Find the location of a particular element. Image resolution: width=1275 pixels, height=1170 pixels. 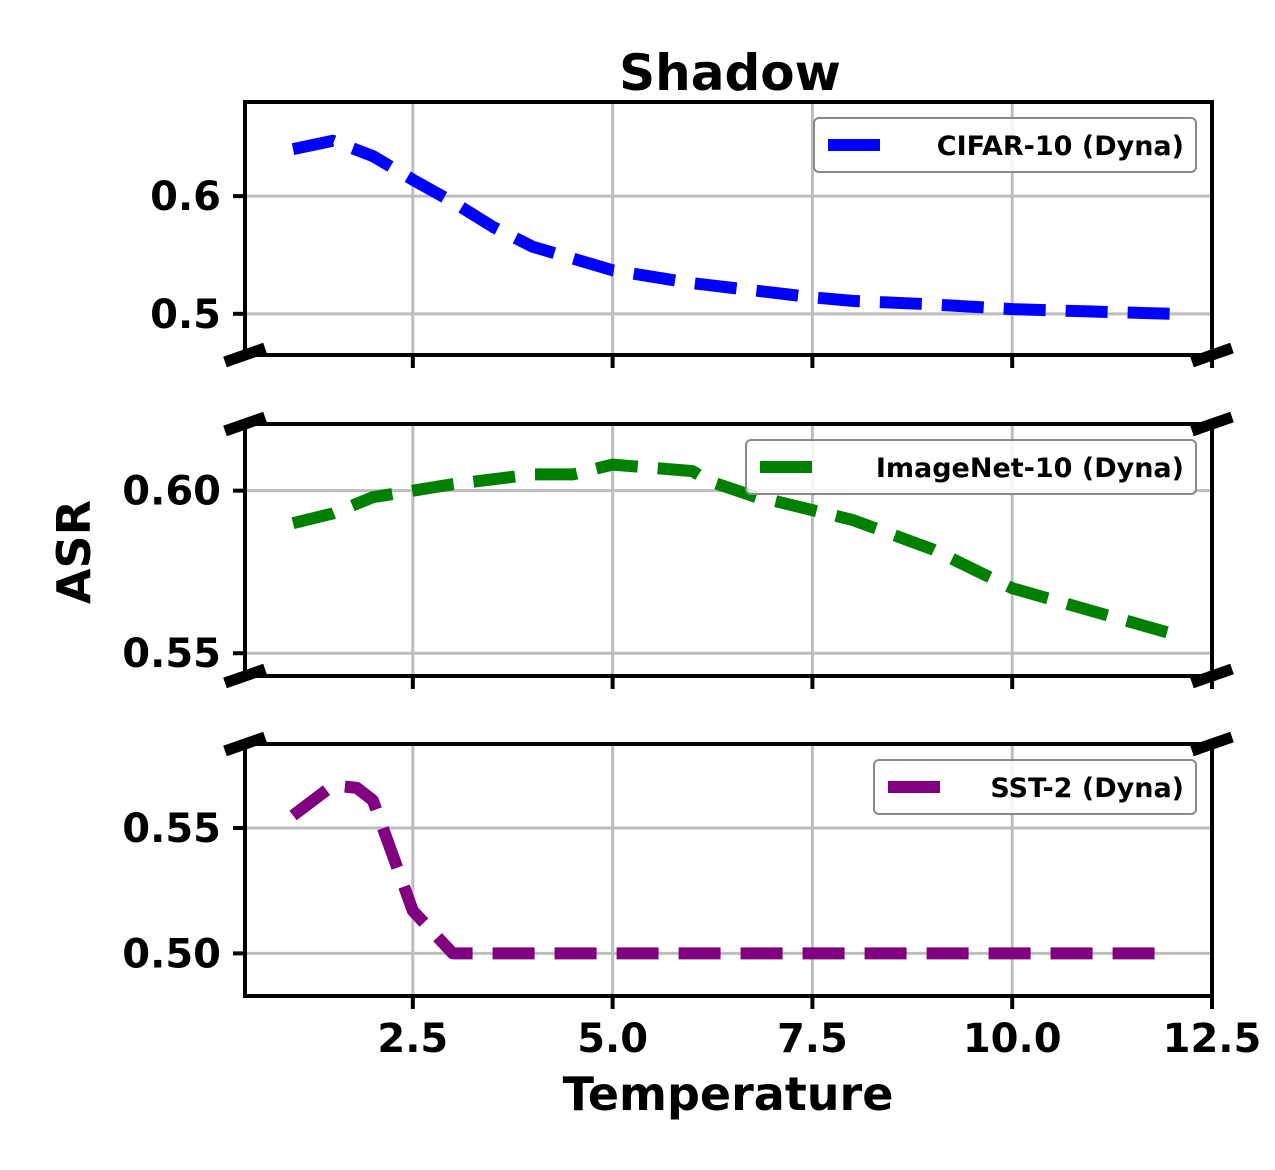

x-tick-label: 7.5 is located at coordinates (812, 1039).